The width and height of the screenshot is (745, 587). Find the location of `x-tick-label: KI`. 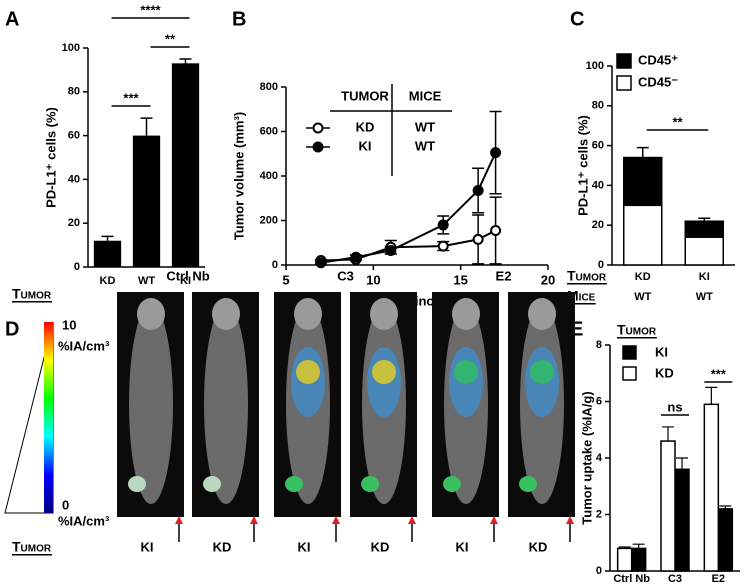

x-tick-label: KI is located at coordinates (704, 277).